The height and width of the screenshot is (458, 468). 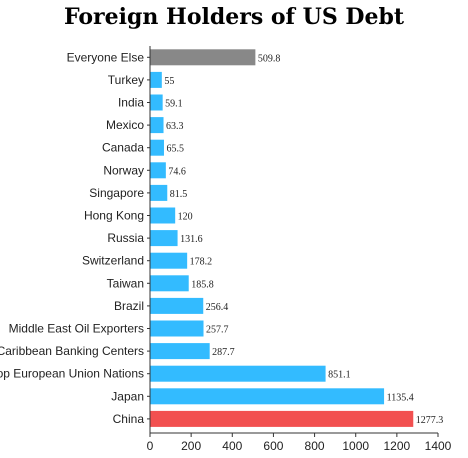 I want to click on category-label: Norway, so click(x=123, y=170).